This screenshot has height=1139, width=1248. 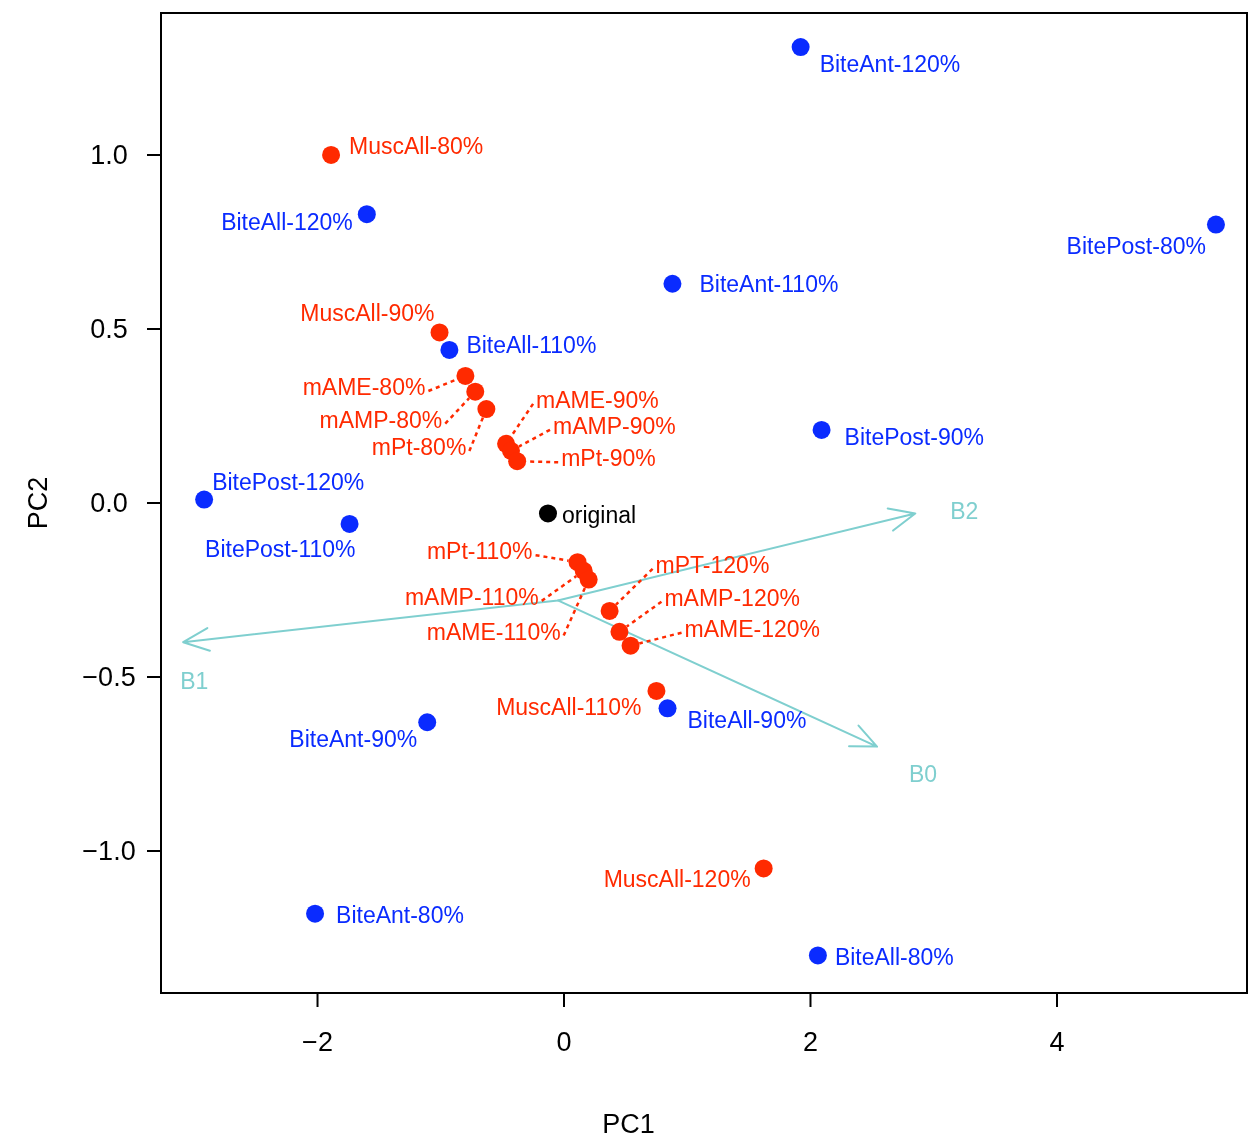 I want to click on annotation: BiteAnt-90%, so click(x=353, y=739).